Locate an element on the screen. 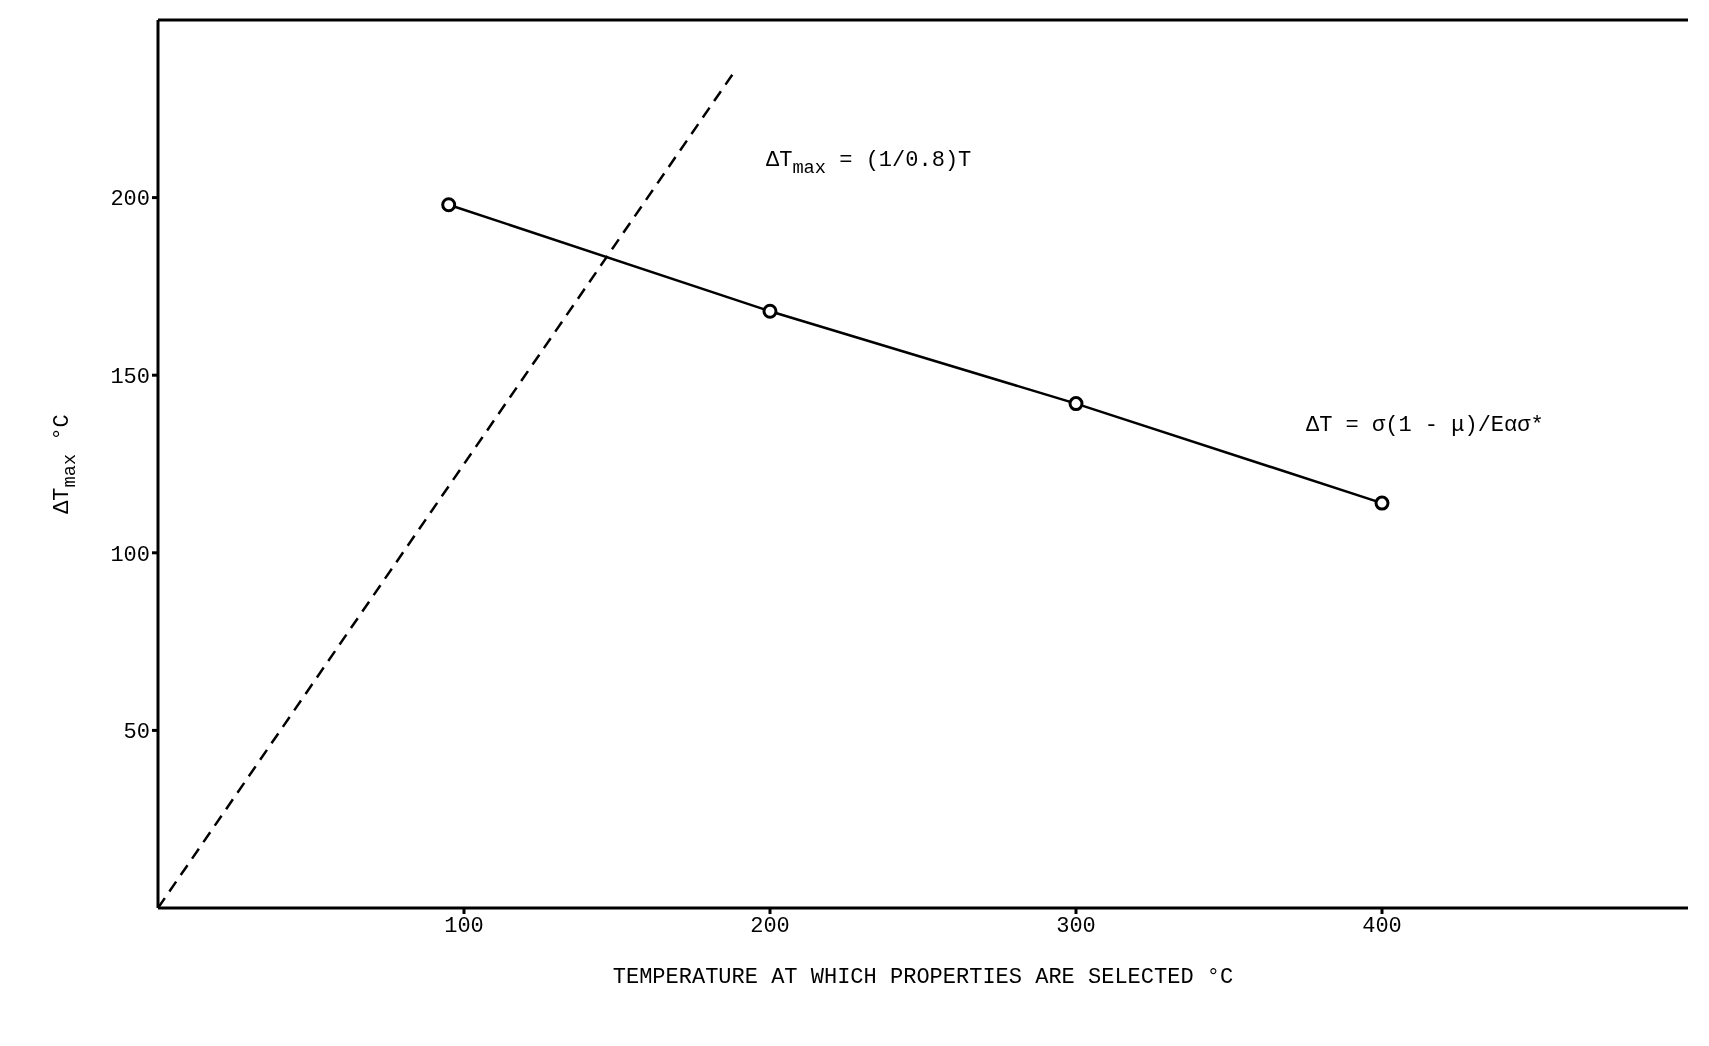 This screenshot has width=1709, height=1046. y-tick-label: 50 is located at coordinates (136, 733).